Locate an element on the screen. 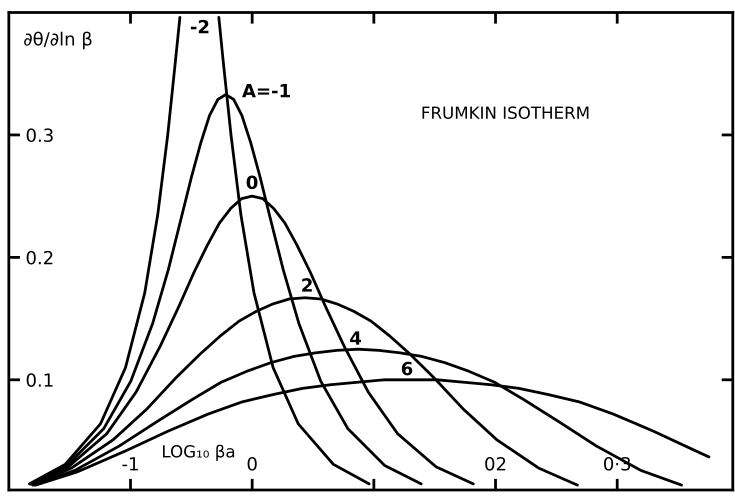 Image resolution: width=735 pixels, height=500 pixels. annotation: 6 is located at coordinates (407, 369).